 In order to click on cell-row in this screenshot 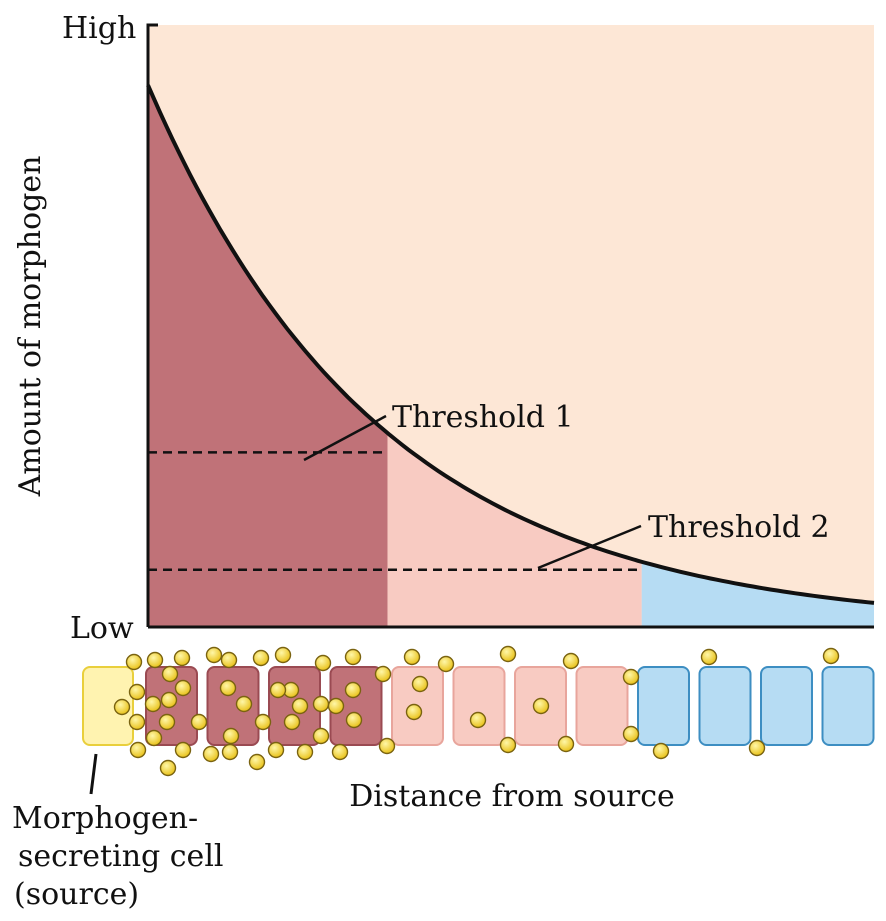, I will do `click(478, 706)`.